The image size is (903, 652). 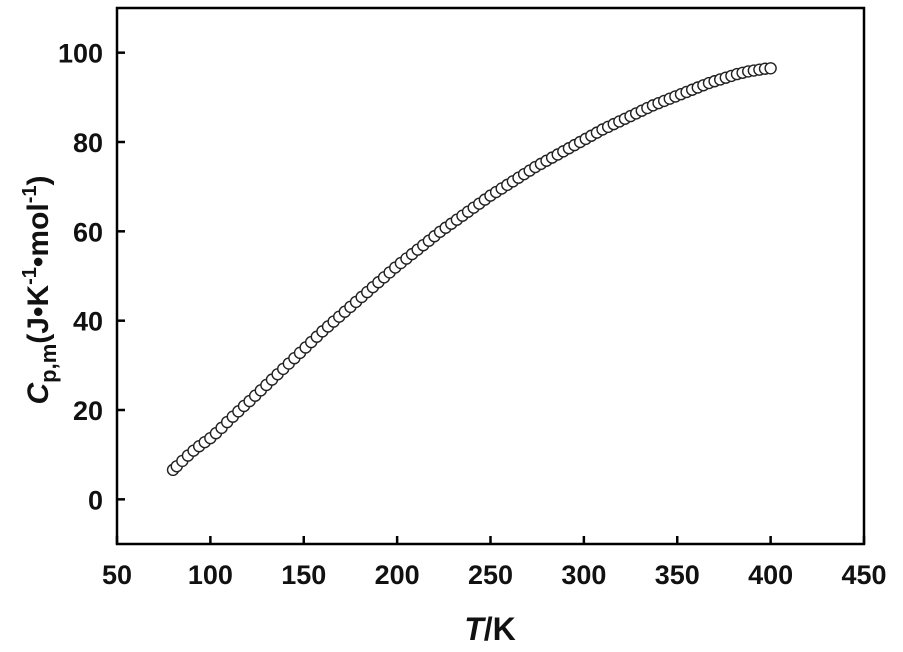 I want to click on x-tick-label: 300, so click(x=583, y=575).